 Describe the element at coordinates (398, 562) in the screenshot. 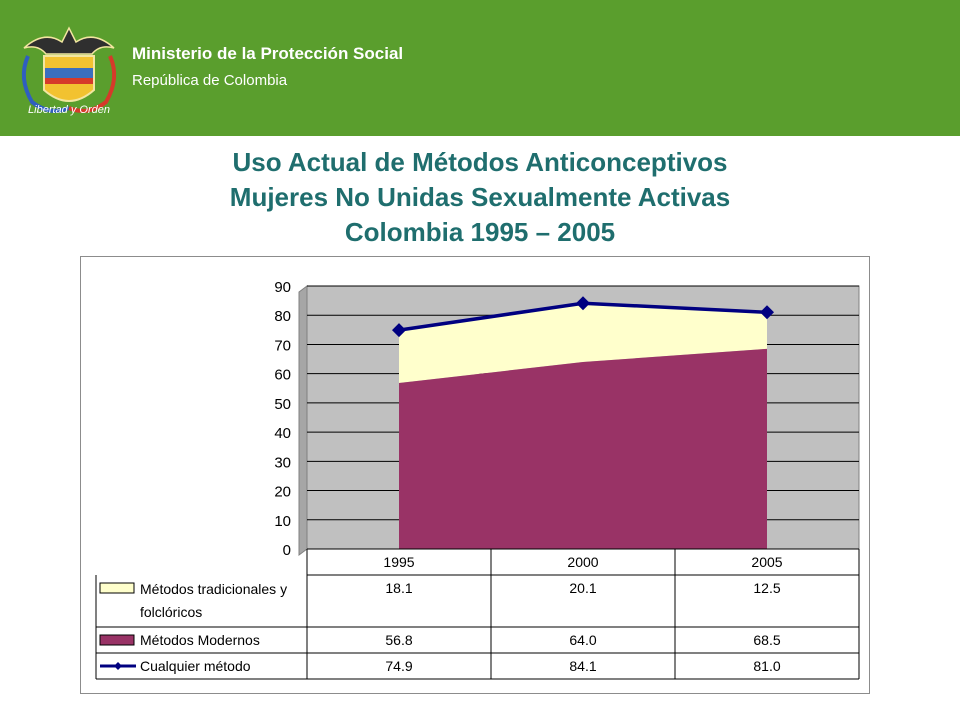

I see `x-category-label: 1995` at that location.